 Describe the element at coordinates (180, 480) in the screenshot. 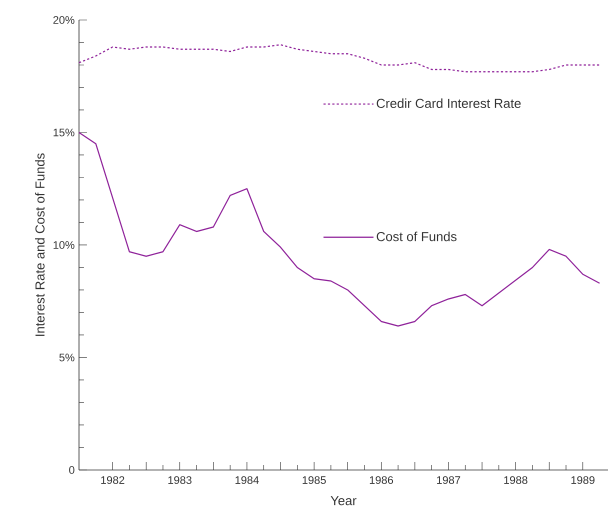

I see `x-tick-label: 1983` at that location.